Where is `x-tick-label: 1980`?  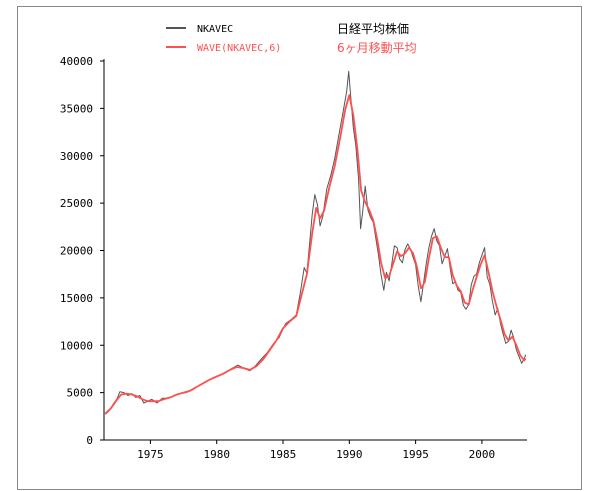 x-tick-label: 1980 is located at coordinates (216, 454).